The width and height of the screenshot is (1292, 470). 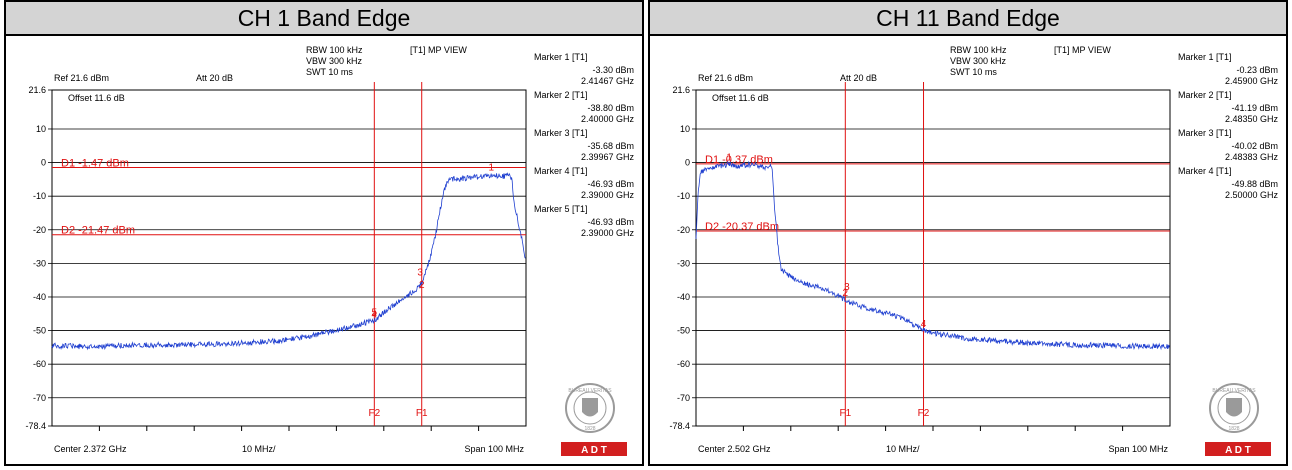 I want to click on marker-point: 1, so click(x=729, y=157).